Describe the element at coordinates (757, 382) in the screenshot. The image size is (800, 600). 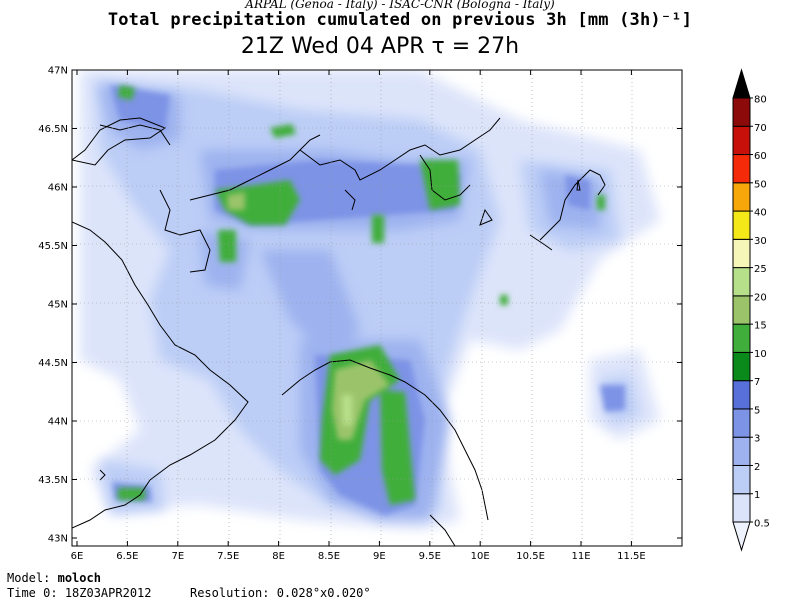
I see `colorbar-label: 7` at that location.